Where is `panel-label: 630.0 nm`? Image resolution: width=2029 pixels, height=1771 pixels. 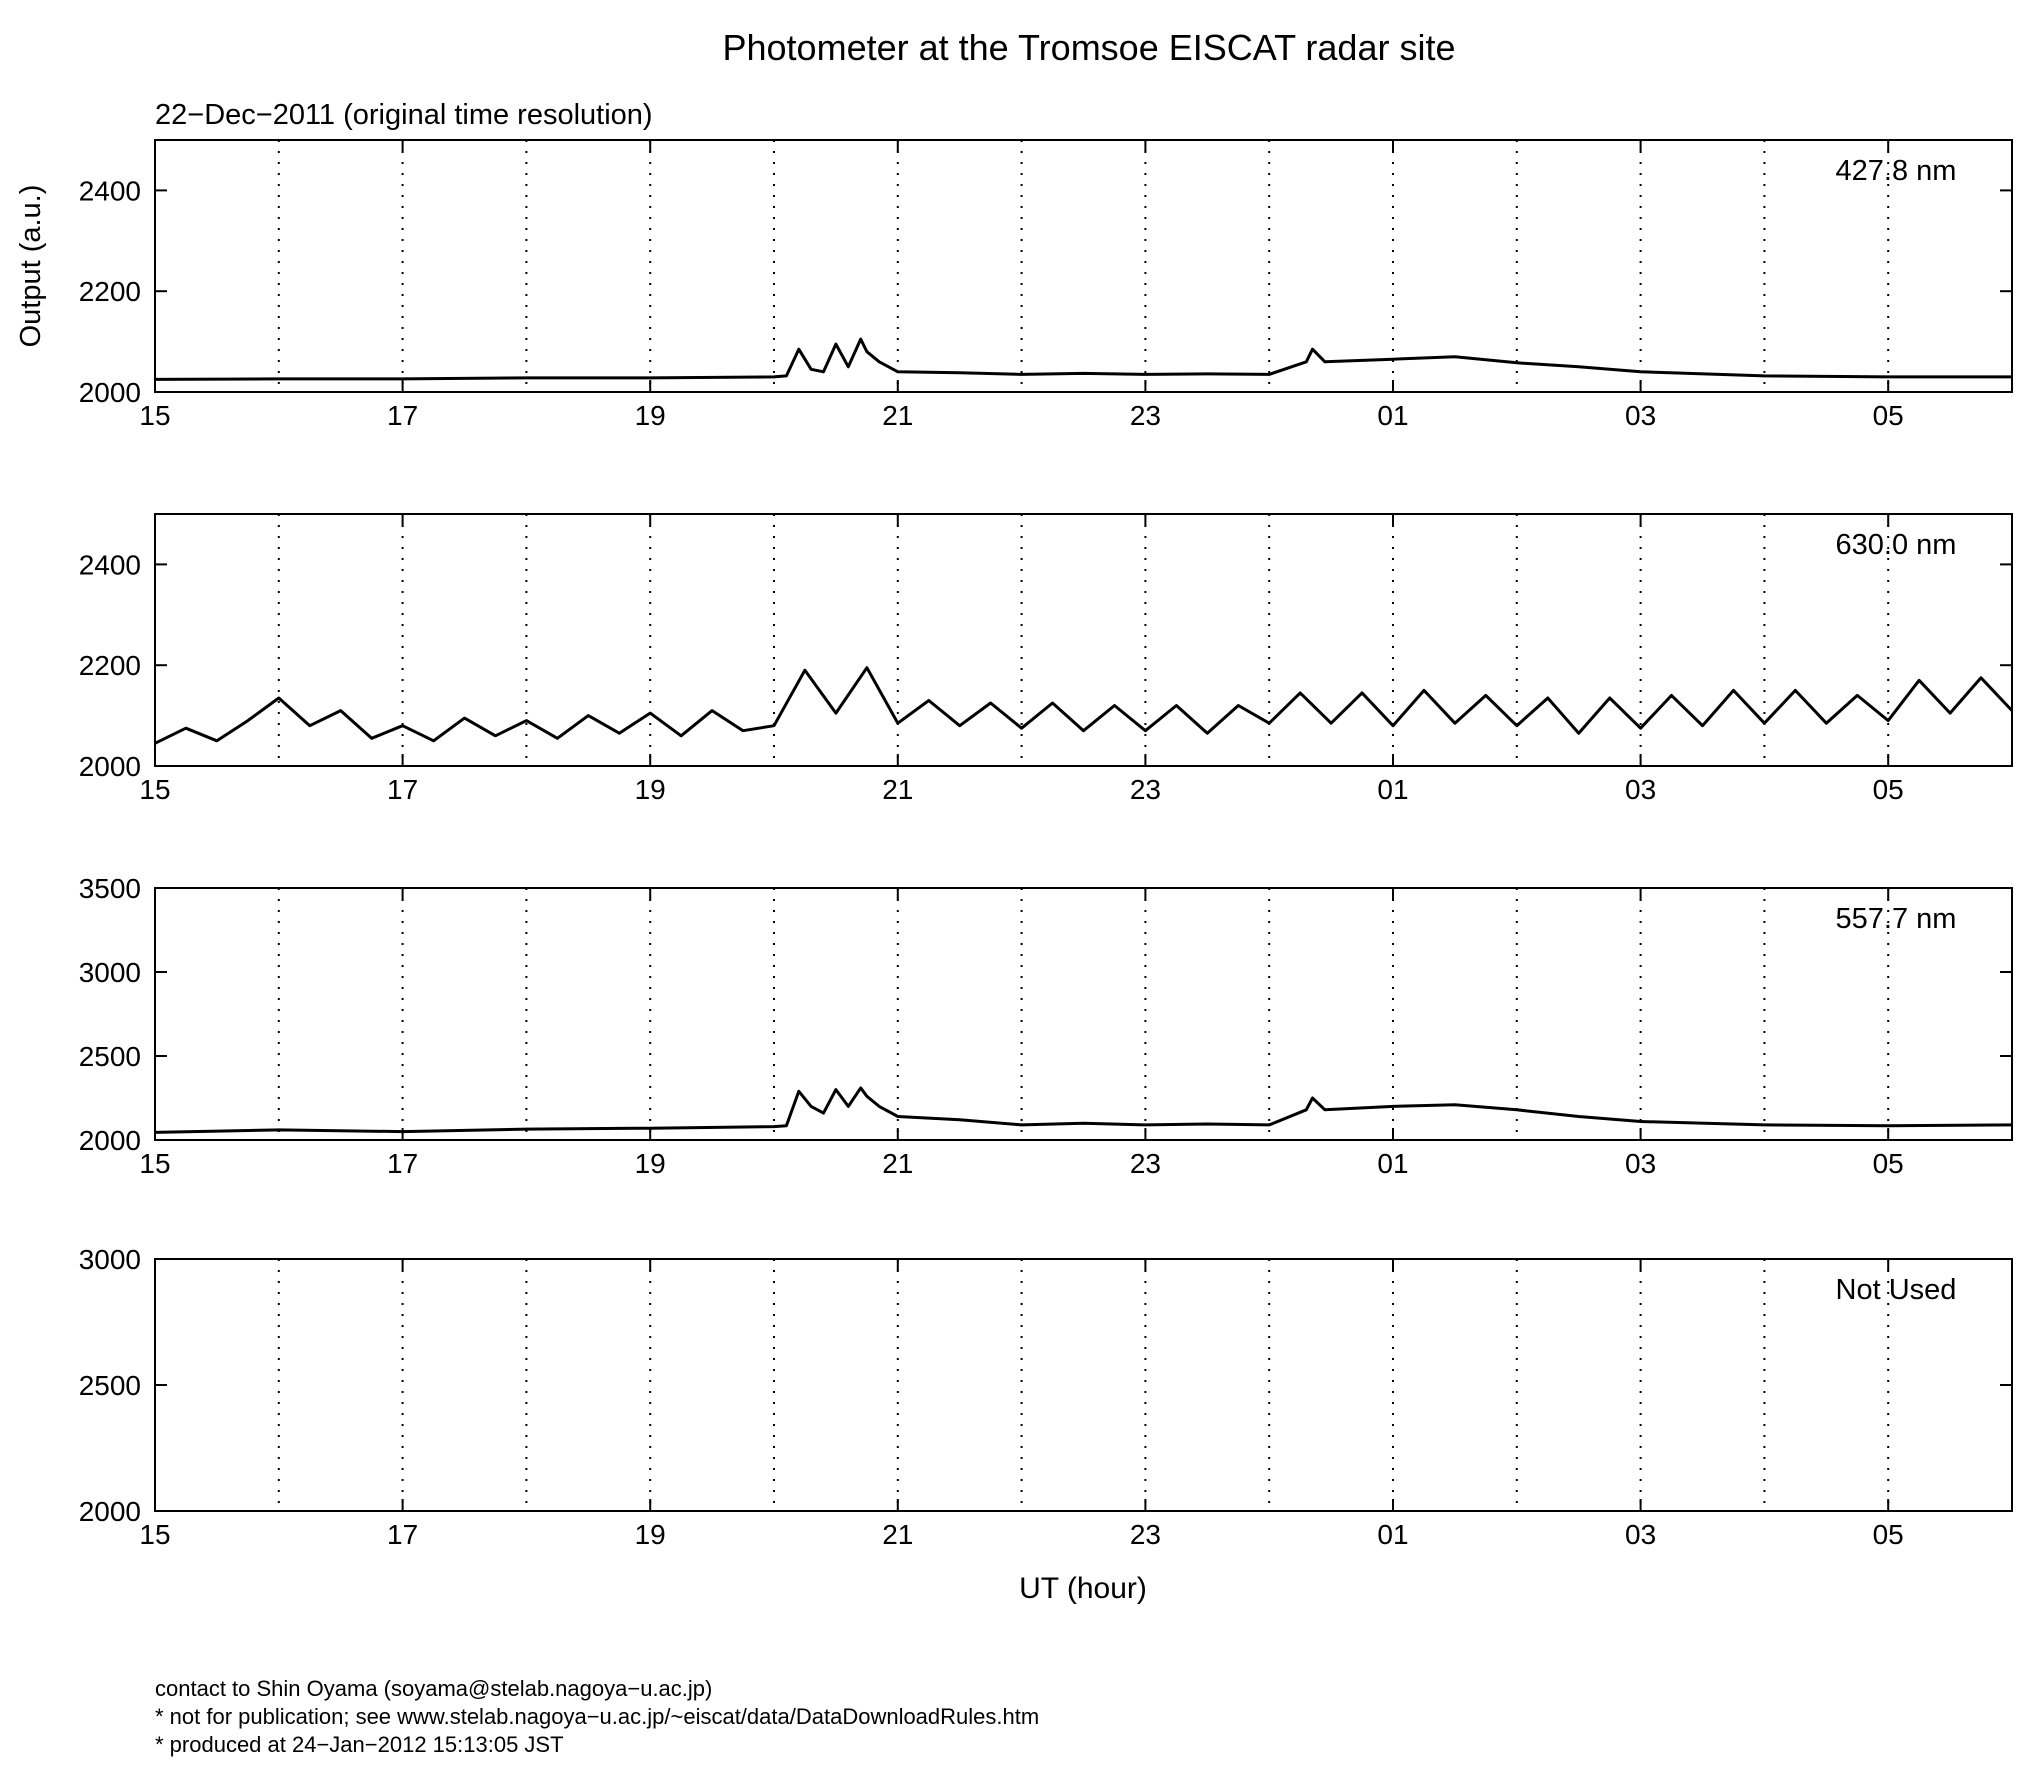 panel-label: 630.0 nm is located at coordinates (1896, 545).